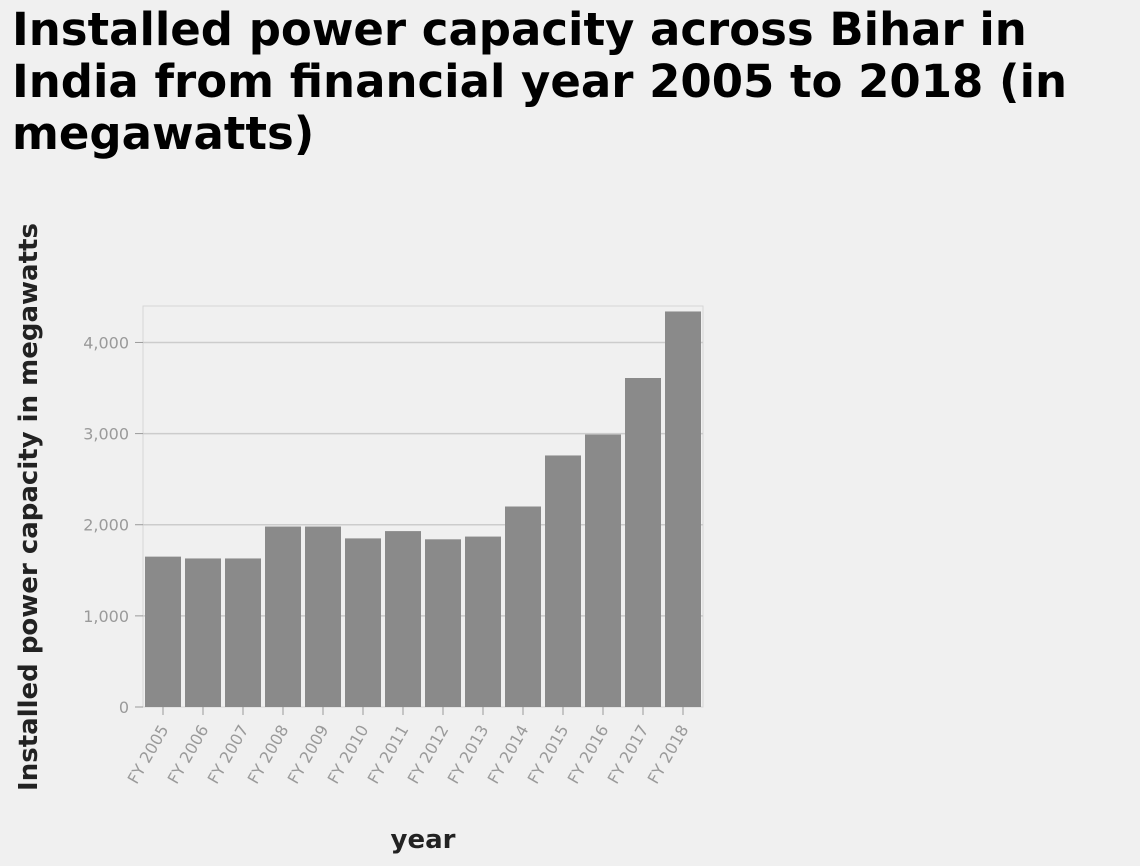 The height and width of the screenshot is (866, 1140). I want to click on y-tick-label: 4,000, so click(106, 342).